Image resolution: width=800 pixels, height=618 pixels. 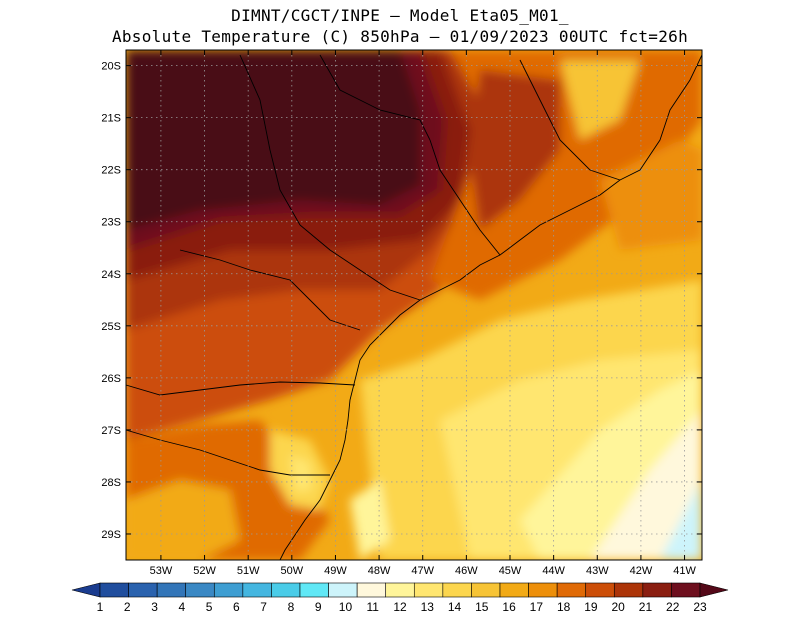 I want to click on colorbar-label: 2, so click(x=127, y=607).